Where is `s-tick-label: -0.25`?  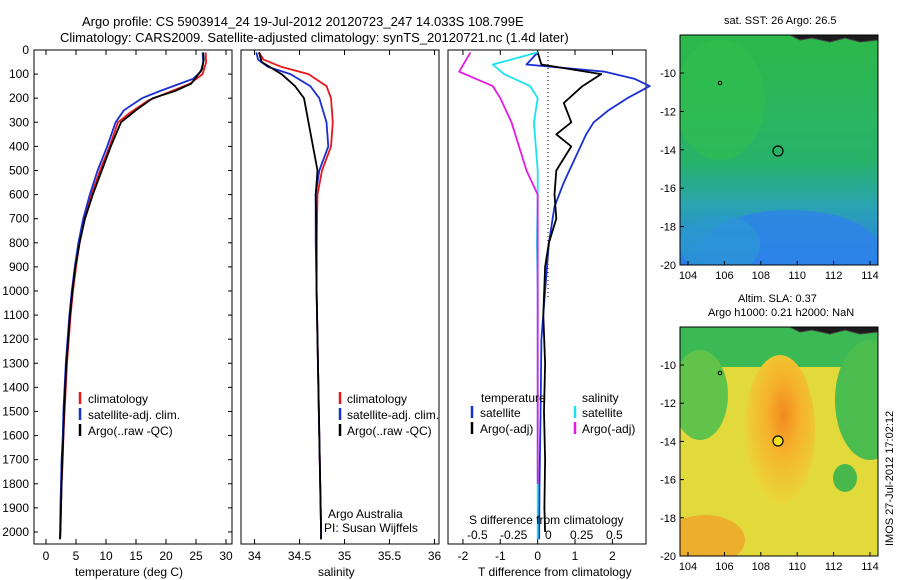 s-tick-label: -0.25 is located at coordinates (514, 535).